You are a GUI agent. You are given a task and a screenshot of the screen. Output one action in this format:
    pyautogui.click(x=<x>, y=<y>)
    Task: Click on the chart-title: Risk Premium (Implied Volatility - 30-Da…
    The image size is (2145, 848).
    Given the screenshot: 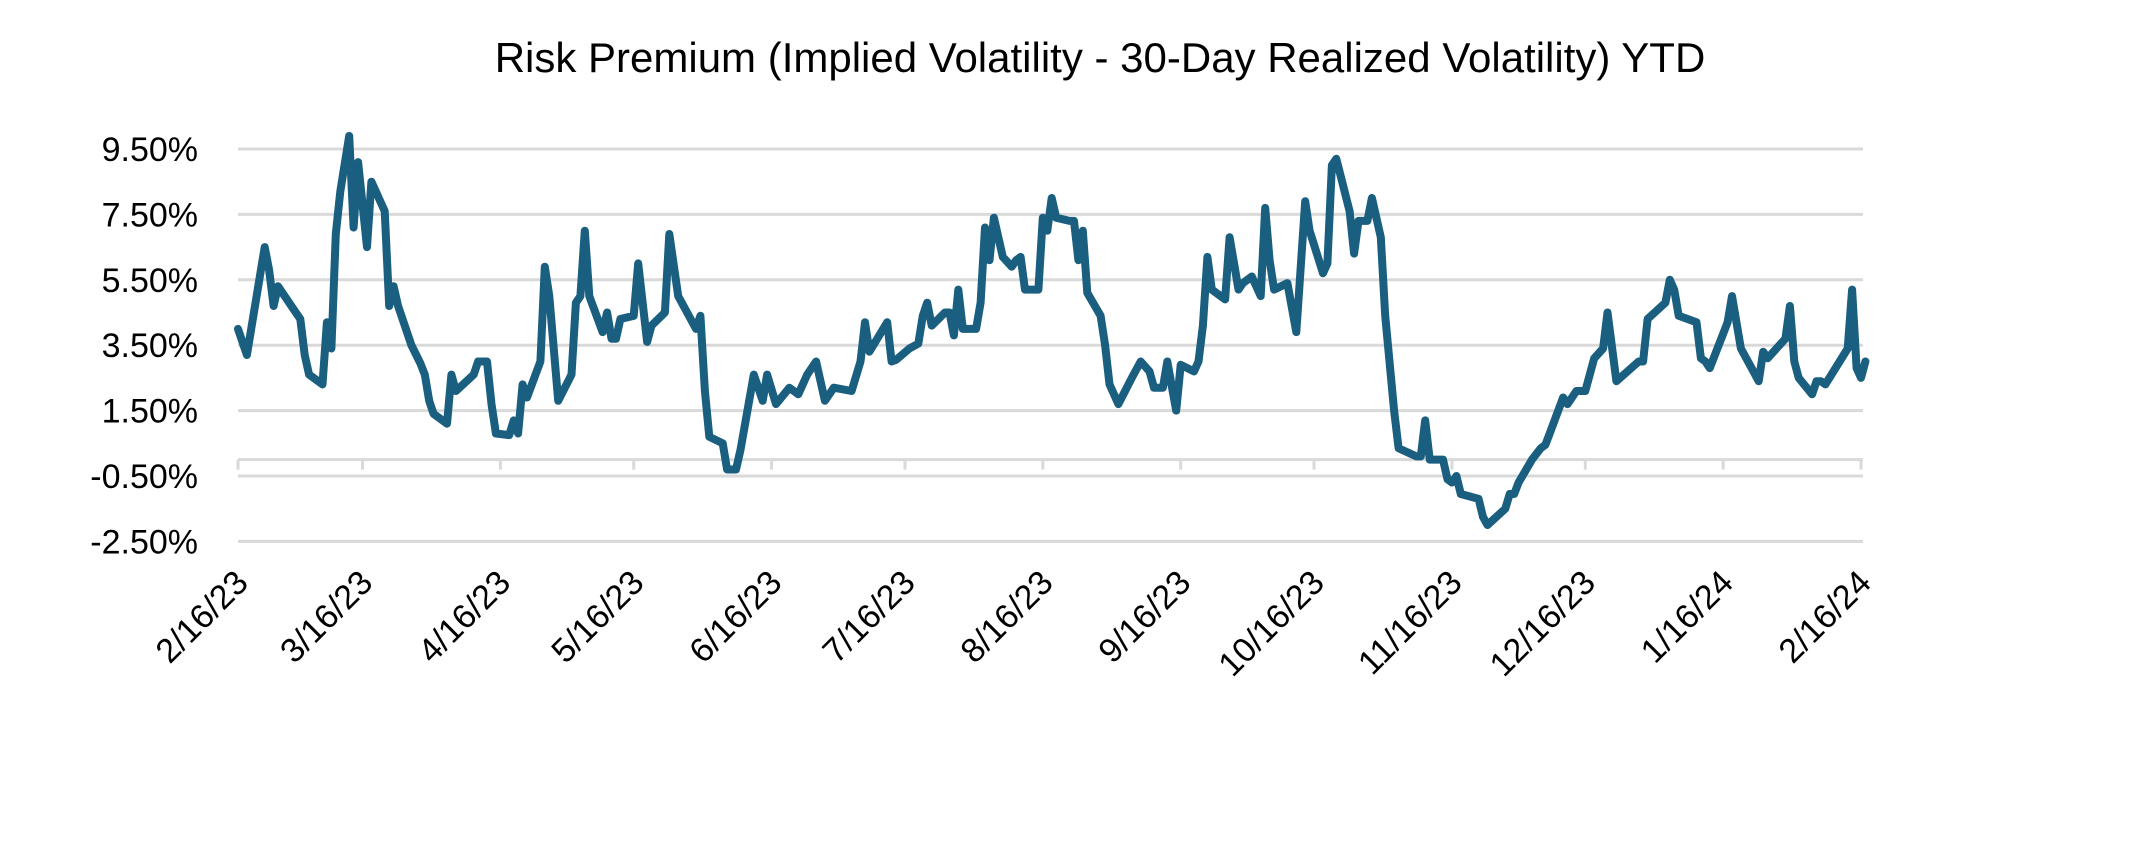 What is the action you would take?
    pyautogui.click(x=1100, y=57)
    